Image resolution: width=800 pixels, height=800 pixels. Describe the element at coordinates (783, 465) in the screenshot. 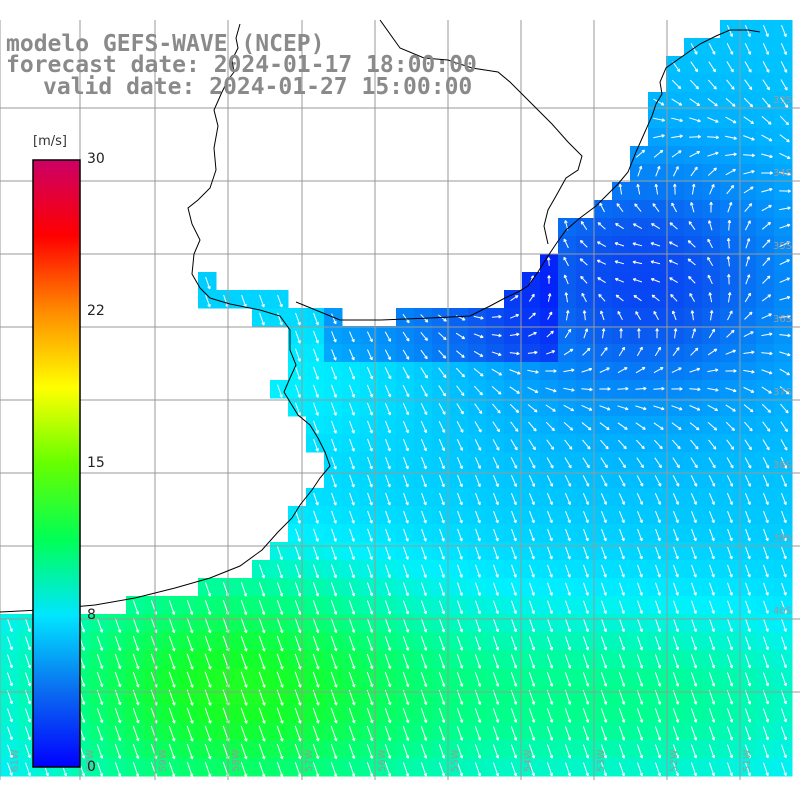

I see `lat-label-38s: 38S` at that location.